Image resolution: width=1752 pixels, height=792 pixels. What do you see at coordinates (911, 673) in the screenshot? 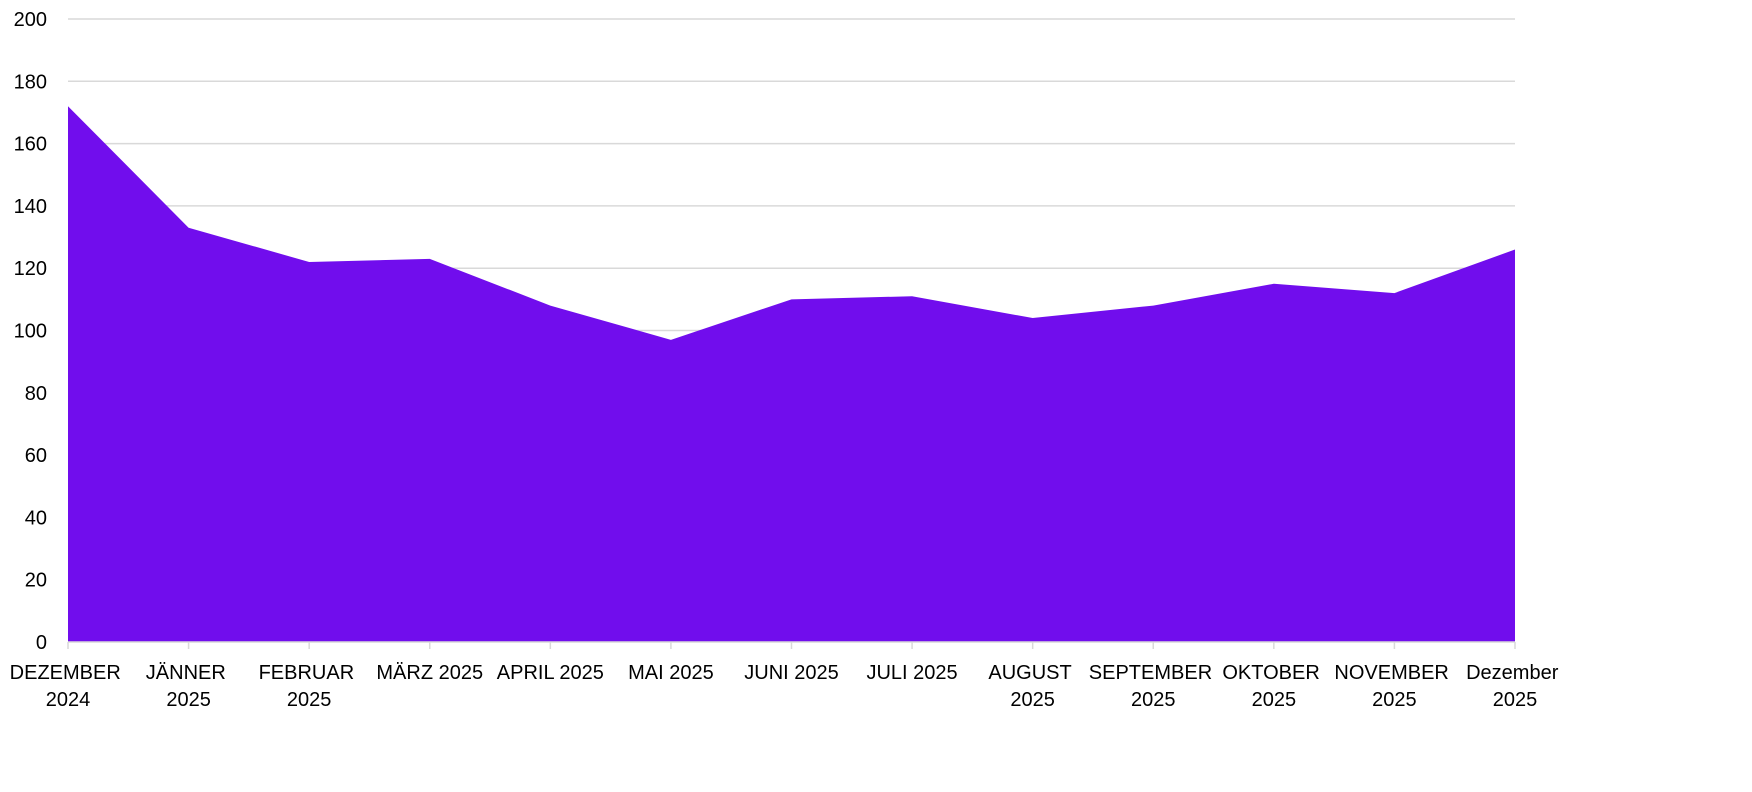
I see `x-tick-label: JULI 2025` at bounding box center [911, 673].